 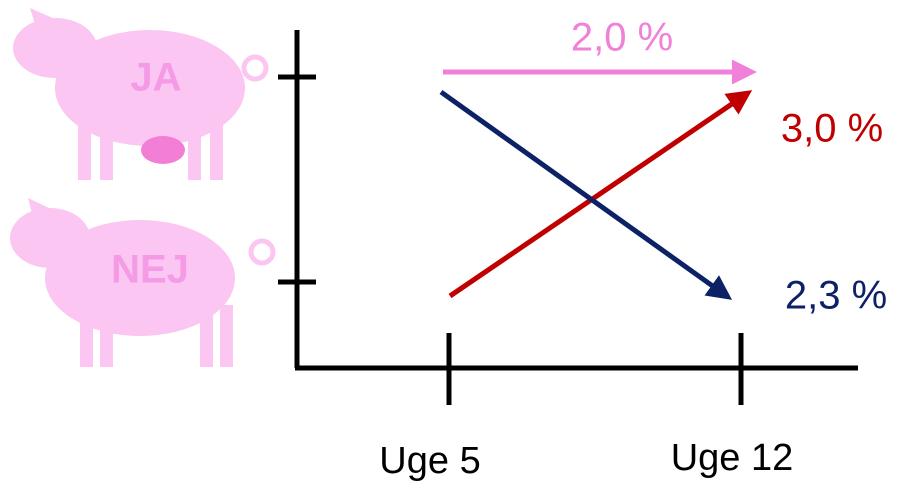 What do you see at coordinates (732, 458) in the screenshot?
I see `x-label: Uge 12` at bounding box center [732, 458].